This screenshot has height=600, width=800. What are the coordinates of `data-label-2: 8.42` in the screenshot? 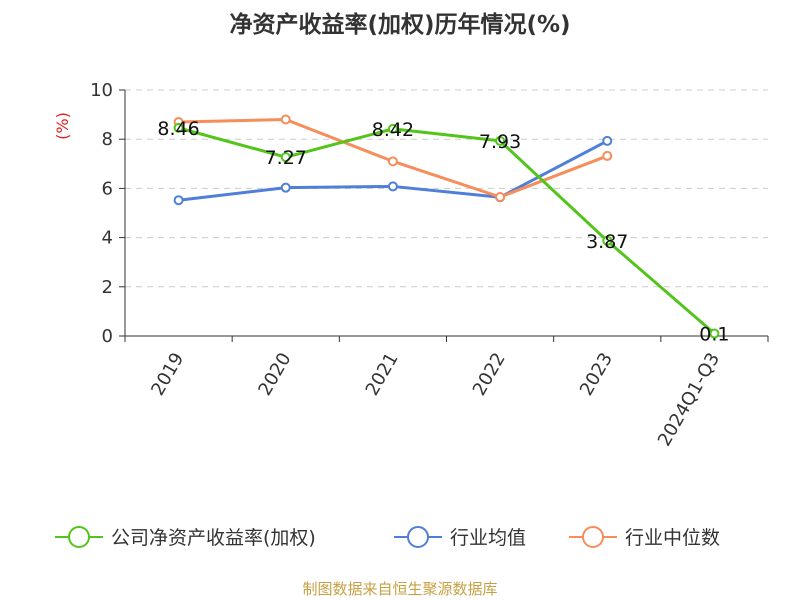 It's located at (393, 130).